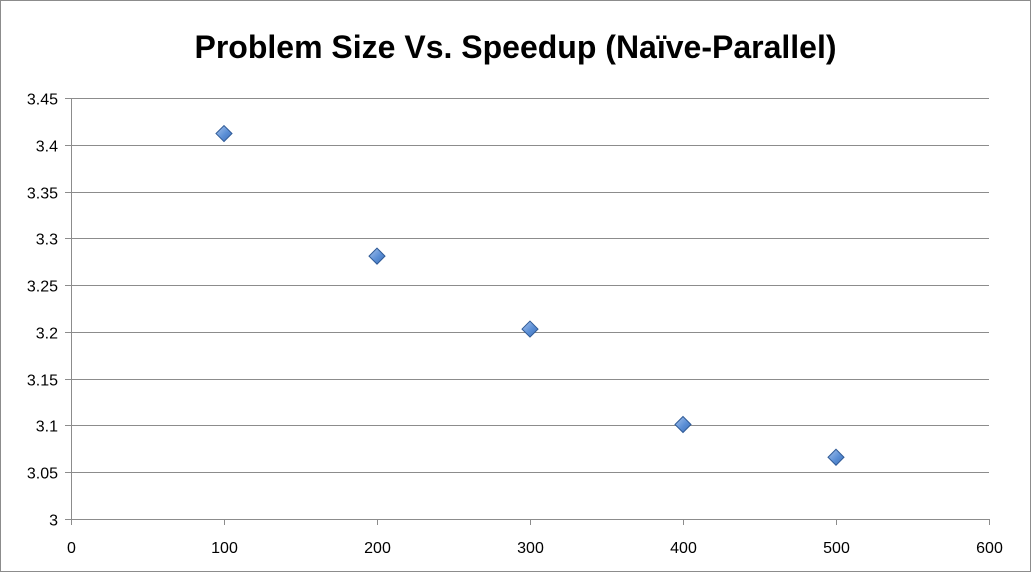 Image resolution: width=1031 pixels, height=572 pixels. What do you see at coordinates (224, 548) in the screenshot?
I see `x-tick-label: 100` at bounding box center [224, 548].